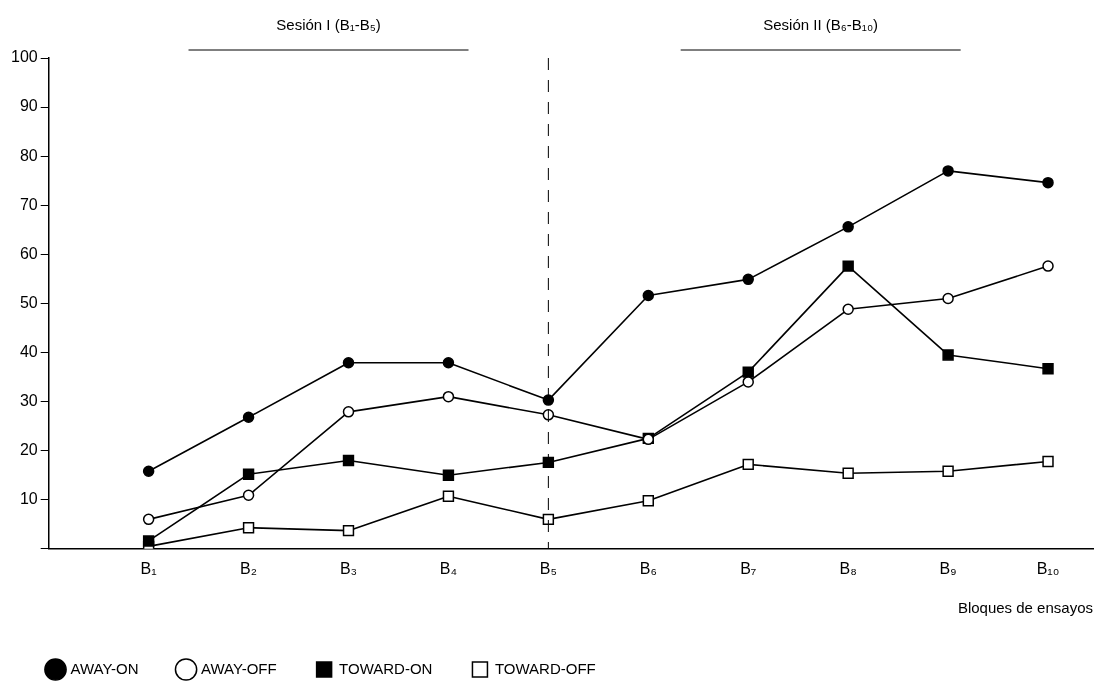 This screenshot has height=695, width=1111. I want to click on y-tick-label: 30, so click(28, 400).